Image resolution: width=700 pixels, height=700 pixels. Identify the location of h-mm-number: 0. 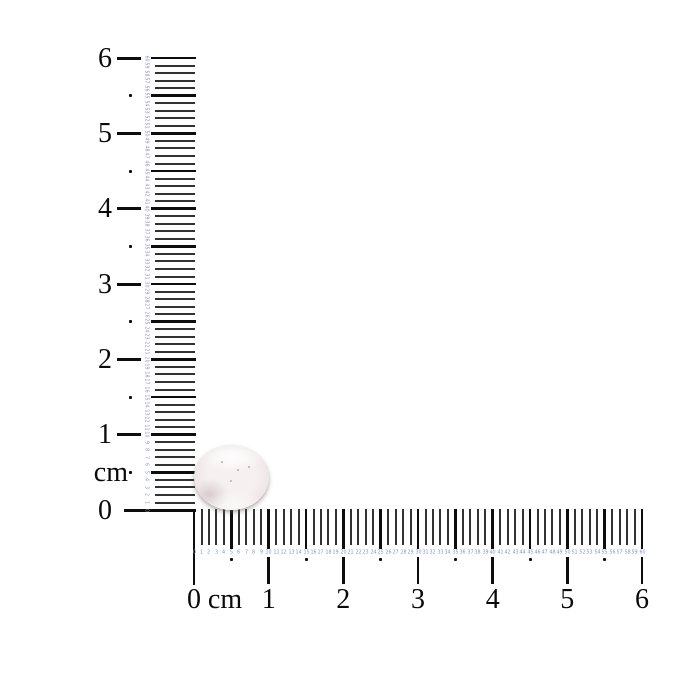
(194, 552).